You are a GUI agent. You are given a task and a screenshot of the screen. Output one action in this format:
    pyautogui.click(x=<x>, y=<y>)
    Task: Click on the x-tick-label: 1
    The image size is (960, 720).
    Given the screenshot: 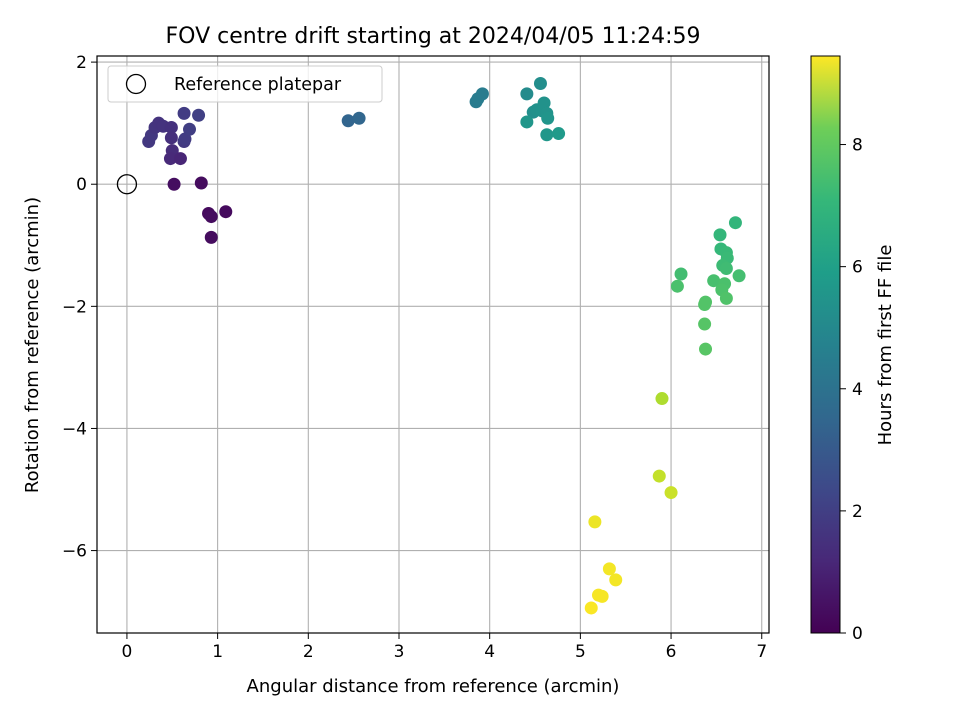 What is the action you would take?
    pyautogui.click(x=217, y=652)
    